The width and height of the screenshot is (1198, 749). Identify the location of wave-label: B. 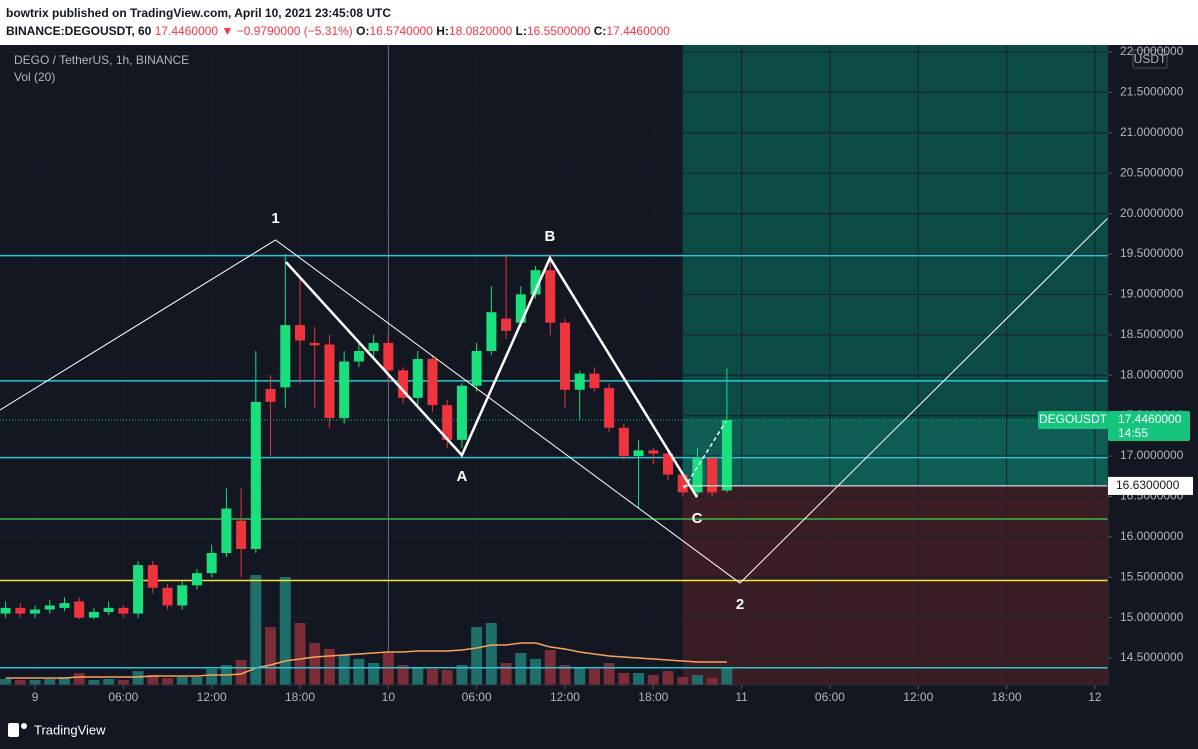
(550, 236).